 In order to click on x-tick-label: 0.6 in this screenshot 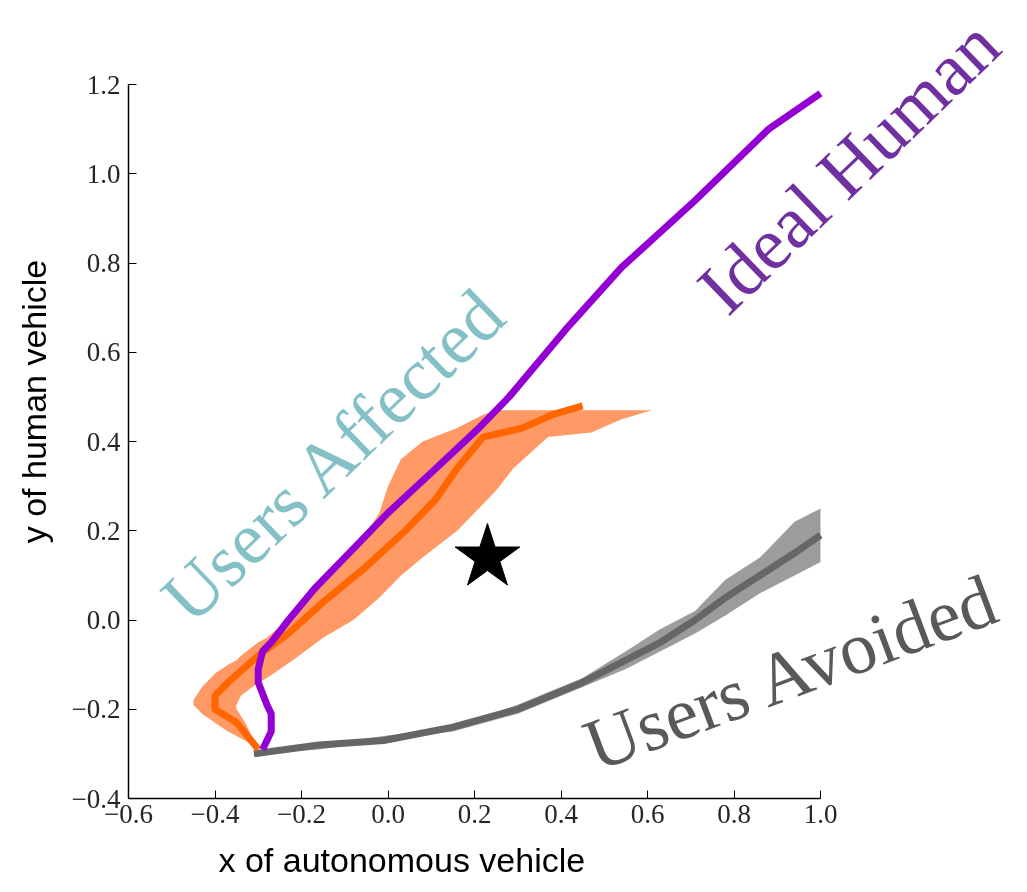, I will do `click(647, 813)`.